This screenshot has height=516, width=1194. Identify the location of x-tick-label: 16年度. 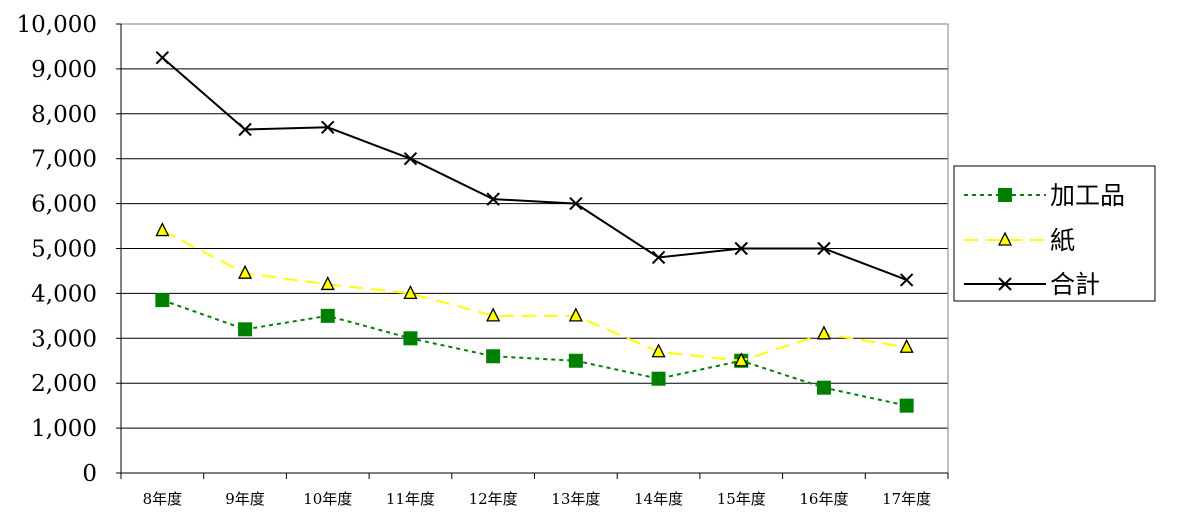
(823, 499).